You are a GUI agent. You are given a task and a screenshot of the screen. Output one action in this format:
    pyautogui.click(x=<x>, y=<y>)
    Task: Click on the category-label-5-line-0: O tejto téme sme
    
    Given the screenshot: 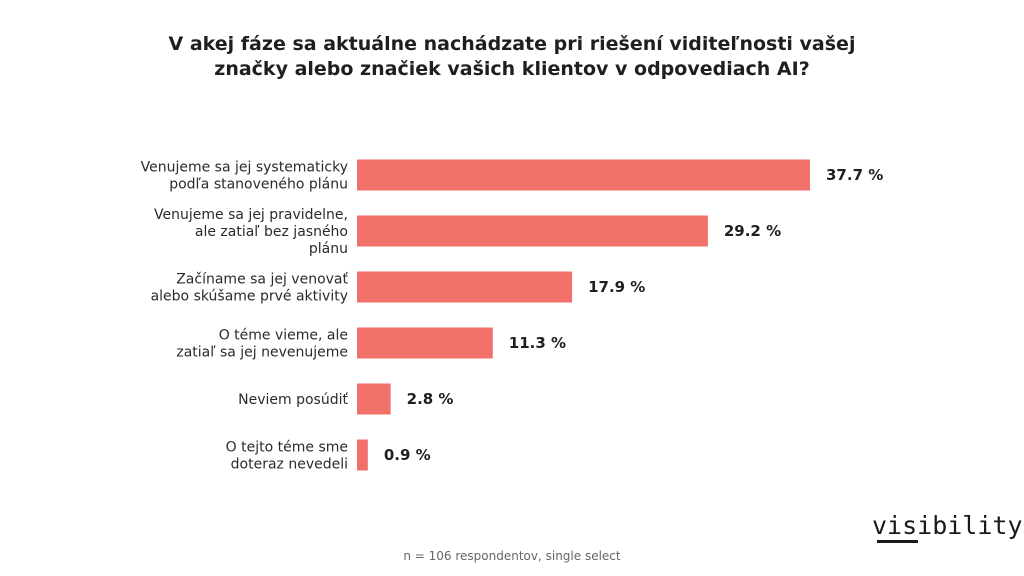 What is the action you would take?
    pyautogui.click(x=287, y=448)
    